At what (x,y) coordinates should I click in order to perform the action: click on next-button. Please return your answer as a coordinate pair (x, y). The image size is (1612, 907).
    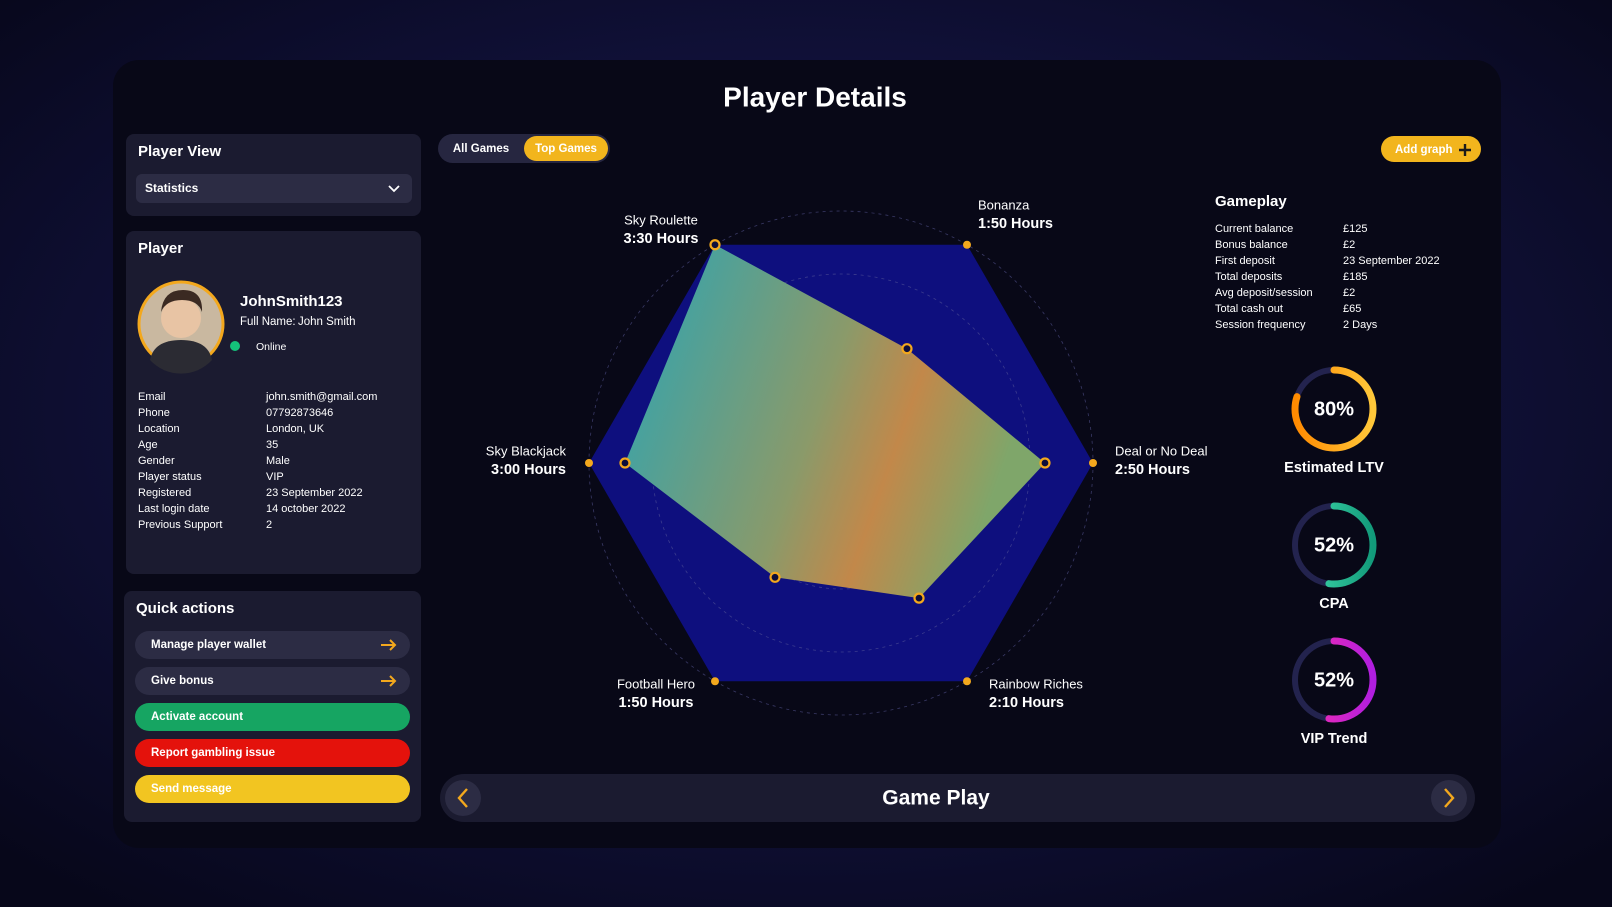
    Looking at the image, I should click on (1449, 798).